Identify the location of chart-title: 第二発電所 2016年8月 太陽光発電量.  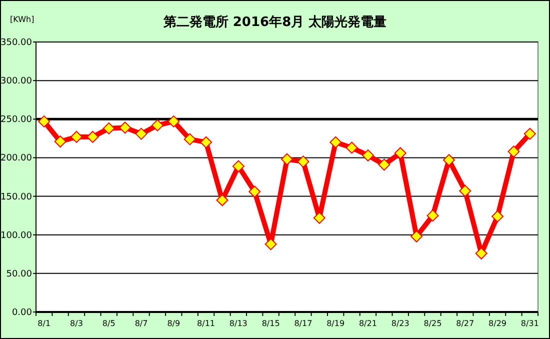
(274, 22).